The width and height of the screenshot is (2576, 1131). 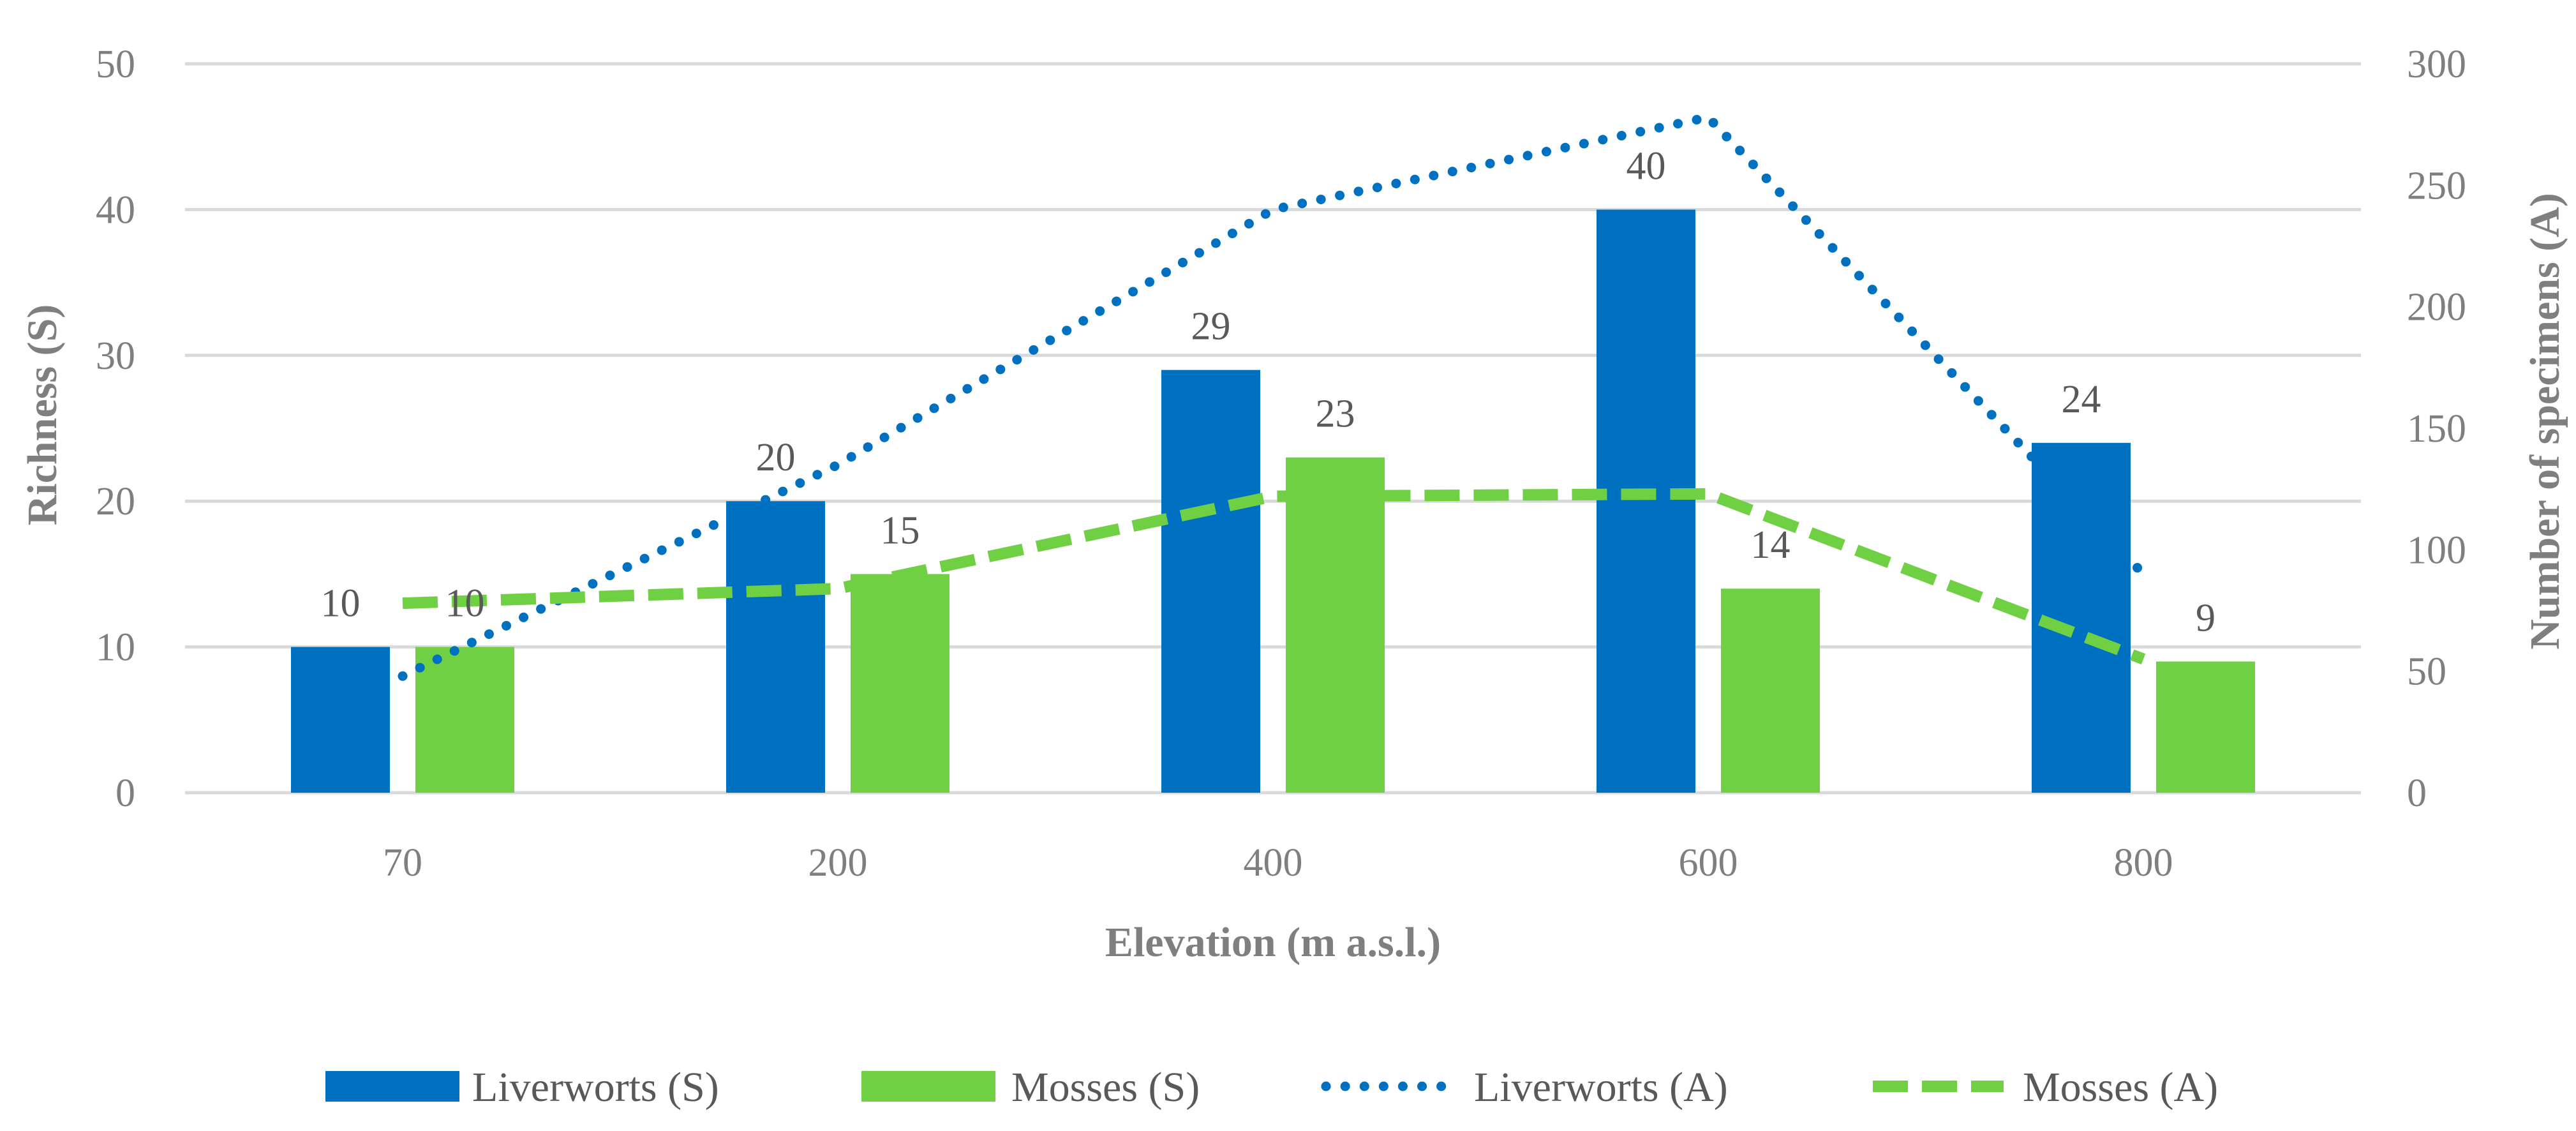 What do you see at coordinates (115, 501) in the screenshot?
I see `y-tick-20: 20` at bounding box center [115, 501].